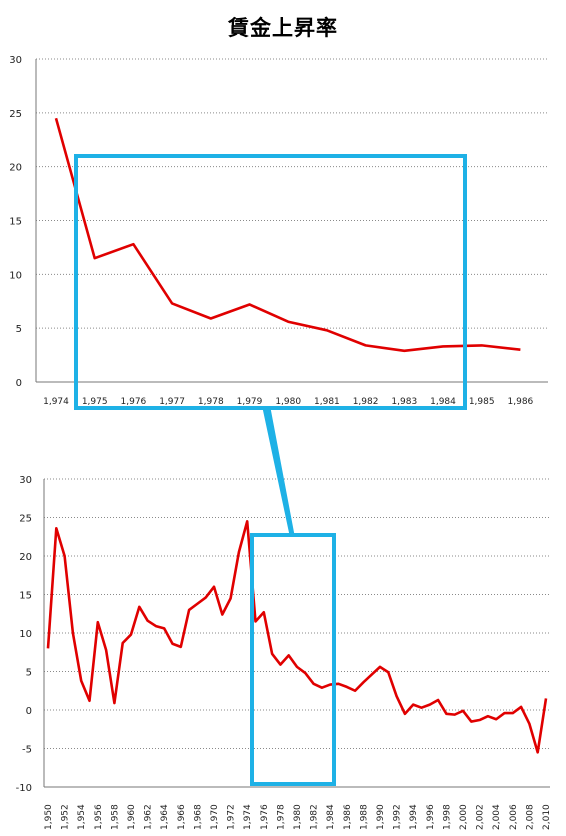 This screenshot has width=566, height=836. Describe the element at coordinates (172, 402) in the screenshot. I see `x-tick-label: 1,977` at that location.